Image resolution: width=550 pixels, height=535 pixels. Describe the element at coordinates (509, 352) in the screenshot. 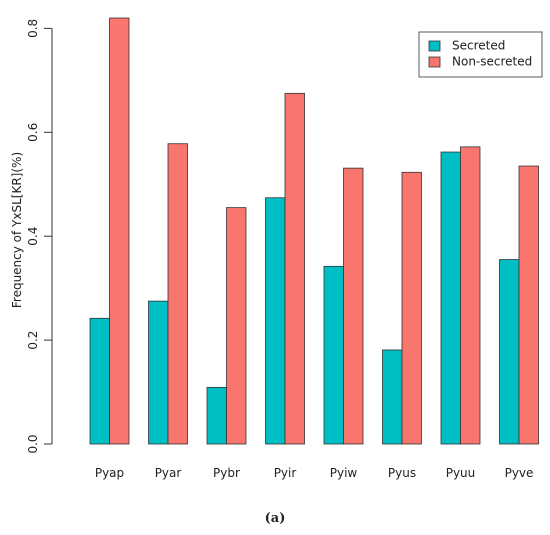

I see `bar-secreted-pyve` at that location.